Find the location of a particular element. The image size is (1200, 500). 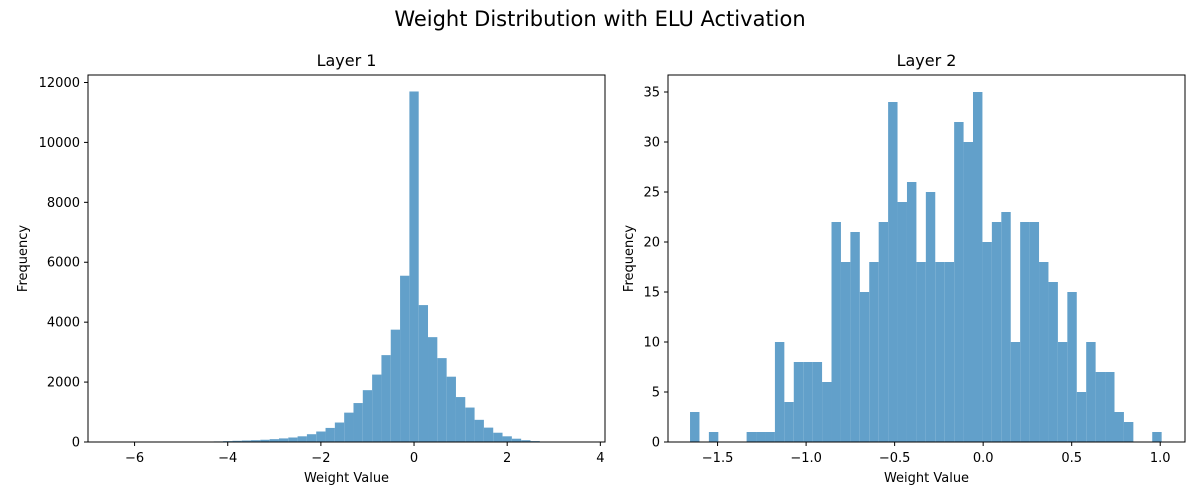

x-ticks-layer-2: −1.5 −1.0 −0.5 0.0 0.5 1.0 is located at coordinates (936, 454).